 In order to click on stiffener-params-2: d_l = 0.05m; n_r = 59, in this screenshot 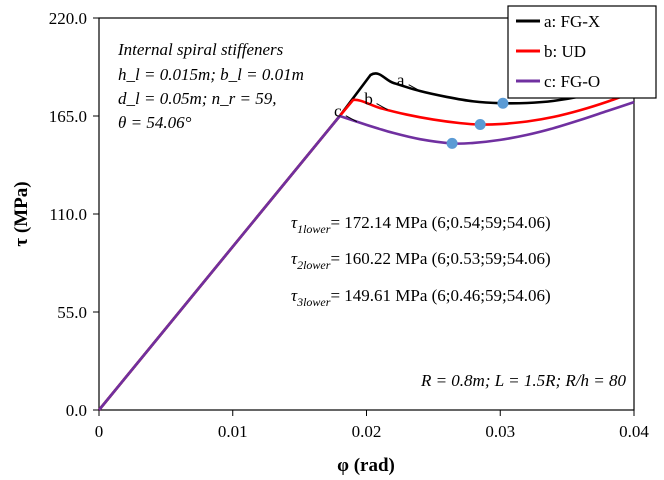, I will do `click(197, 98)`.